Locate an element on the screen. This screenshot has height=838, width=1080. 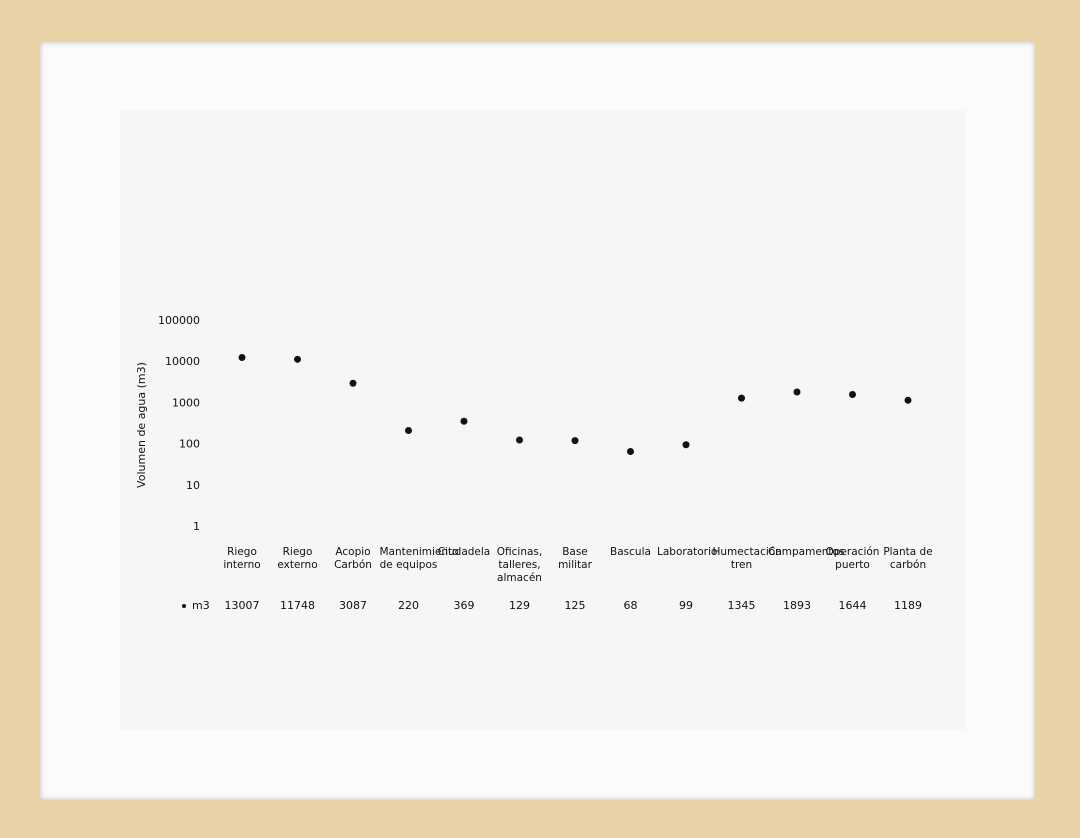
table-value: 369 is located at coordinates (464, 605).